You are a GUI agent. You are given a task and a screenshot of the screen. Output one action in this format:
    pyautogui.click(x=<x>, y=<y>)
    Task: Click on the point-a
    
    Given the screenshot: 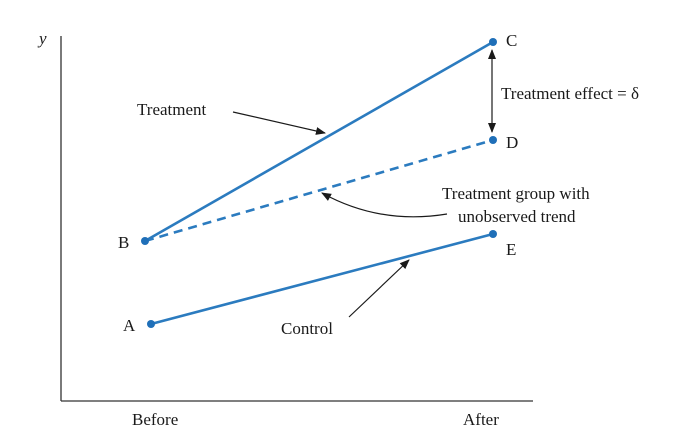 What is the action you would take?
    pyautogui.click(x=151, y=324)
    